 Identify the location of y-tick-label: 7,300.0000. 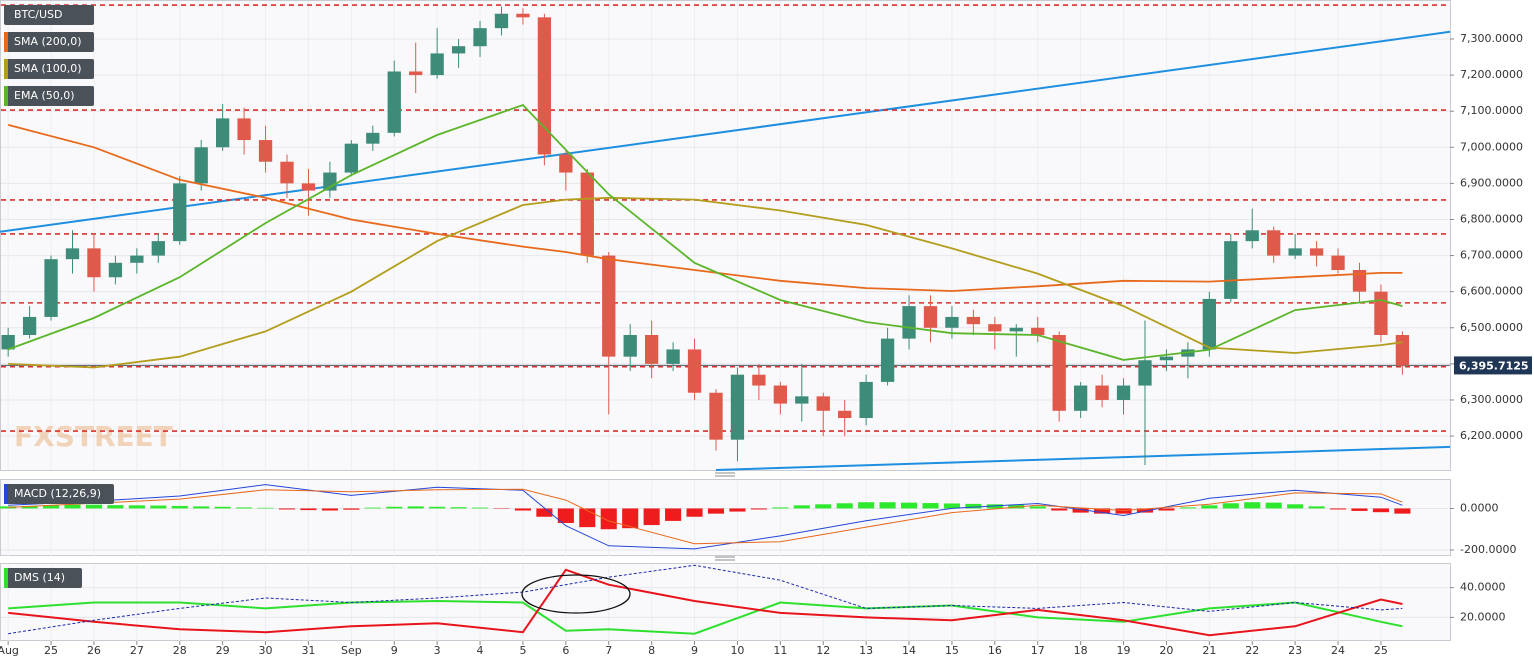
(1491, 38).